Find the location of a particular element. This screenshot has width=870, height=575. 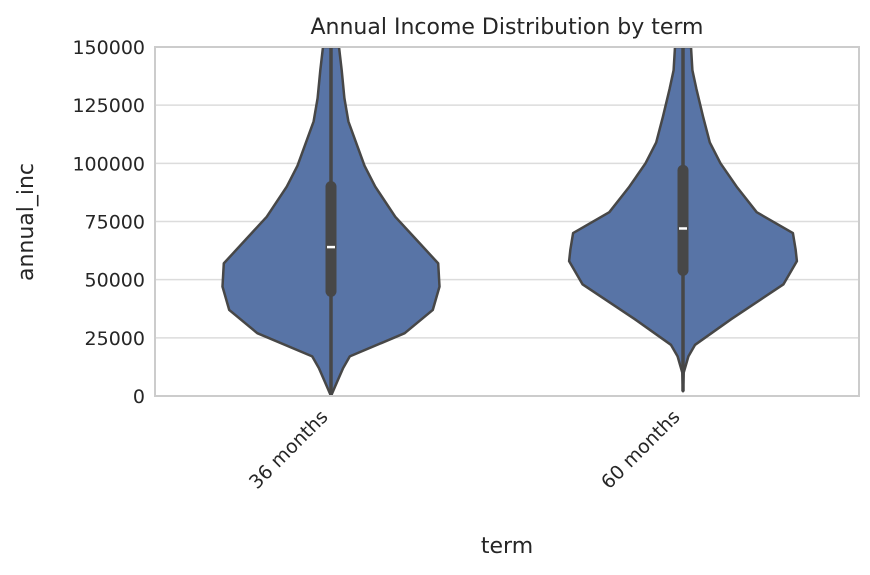

y-tick-label: 75000 is located at coordinates (115, 223).